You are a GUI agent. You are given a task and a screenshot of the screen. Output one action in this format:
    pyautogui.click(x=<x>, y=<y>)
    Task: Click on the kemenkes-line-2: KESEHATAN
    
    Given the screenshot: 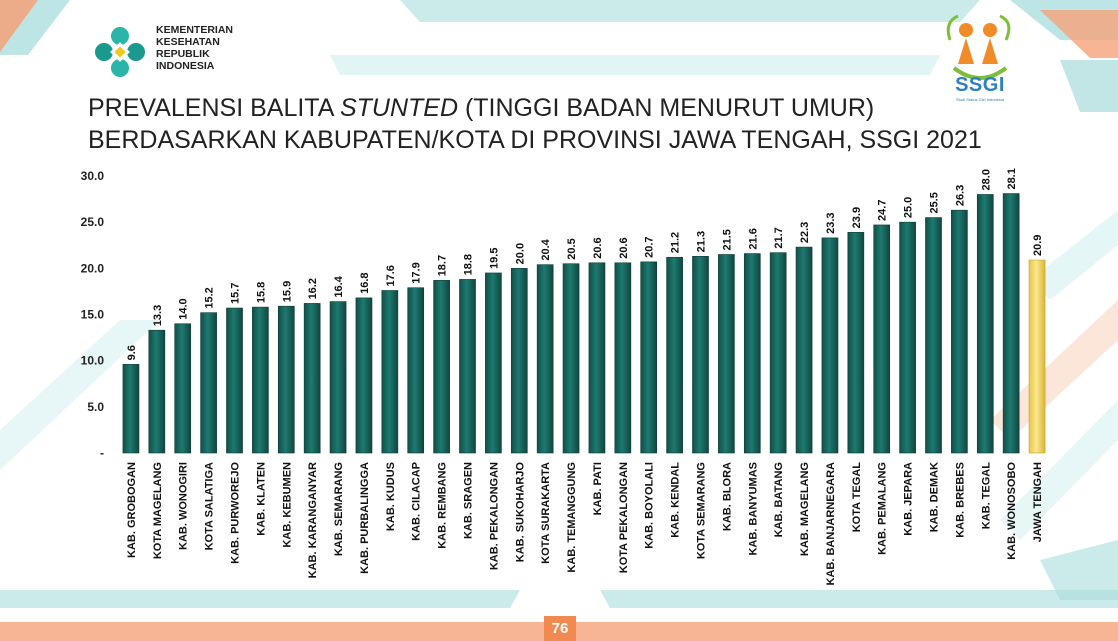 What is the action you would take?
    pyautogui.click(x=188, y=42)
    